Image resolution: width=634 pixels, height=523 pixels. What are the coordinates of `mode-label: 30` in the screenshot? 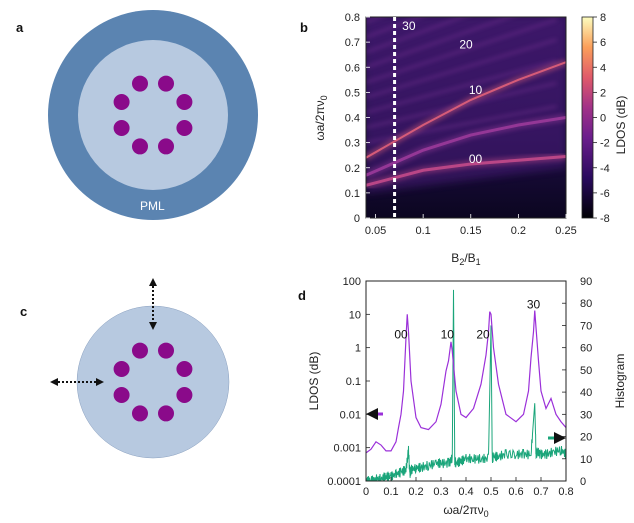 It's located at (409, 26).